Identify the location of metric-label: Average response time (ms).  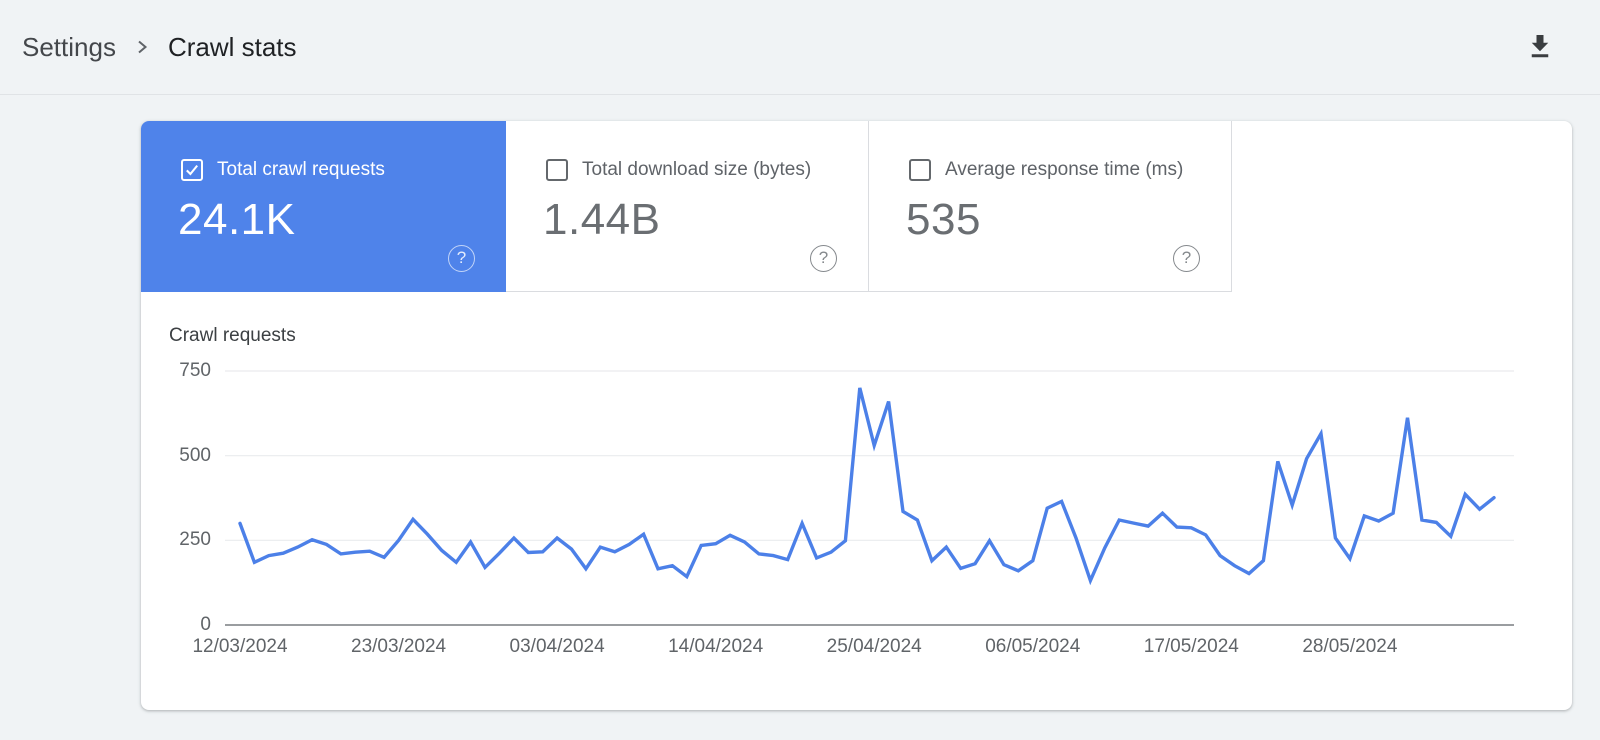
(1064, 169).